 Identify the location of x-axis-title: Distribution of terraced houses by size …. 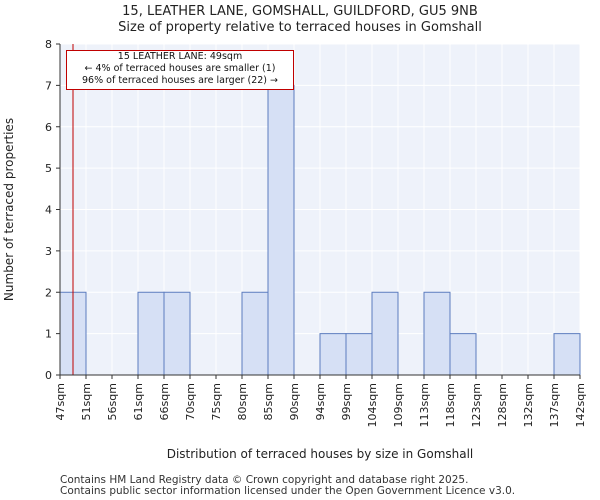
(320, 454).